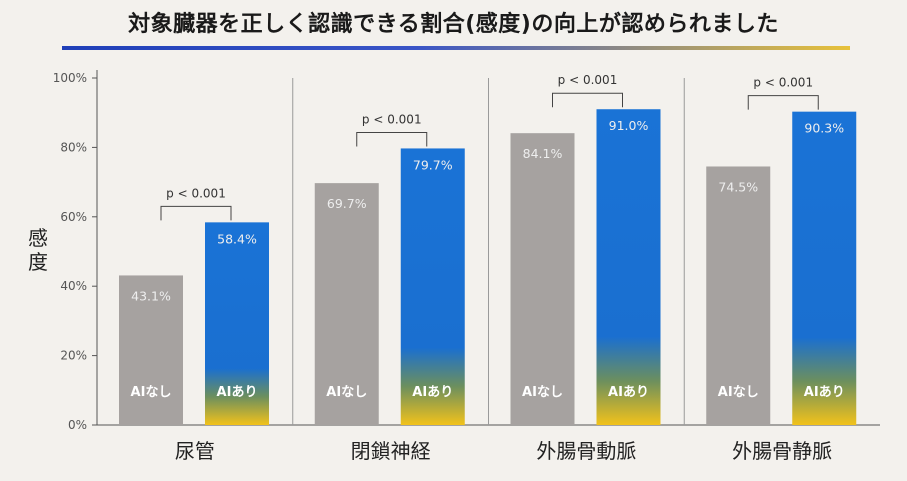 The width and height of the screenshot is (907, 481). What do you see at coordinates (73, 147) in the screenshot?
I see `y-tick-label: 80%` at bounding box center [73, 147].